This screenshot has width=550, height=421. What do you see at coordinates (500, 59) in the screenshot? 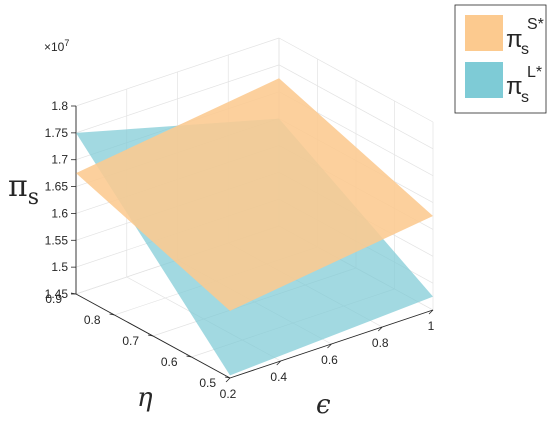
I see `legend: πS* s πL* s` at bounding box center [500, 59].